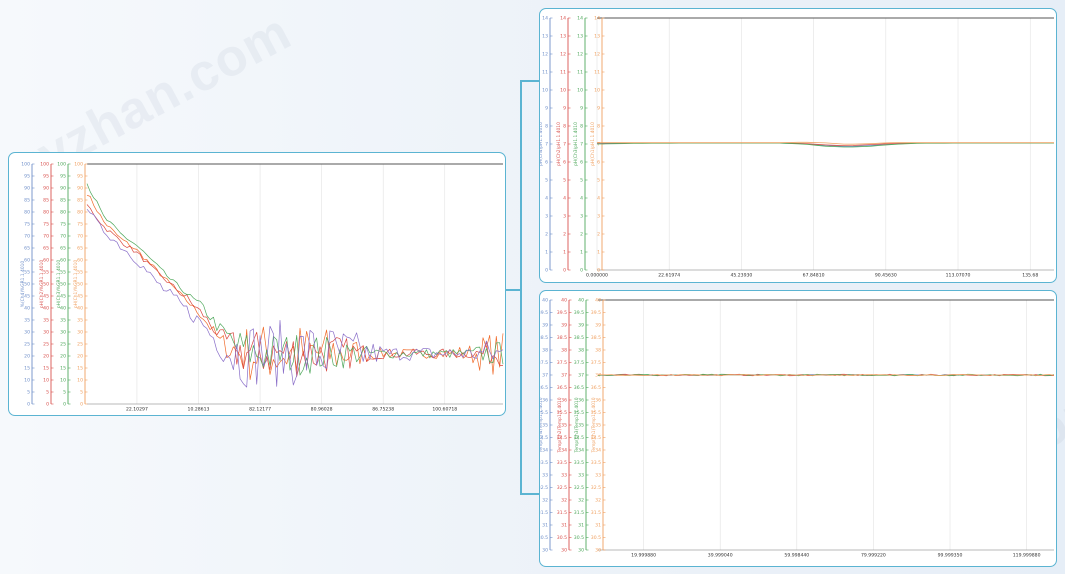  What do you see at coordinates (581, 476) in the screenshot?
I see `y-tick-label: 33` at bounding box center [581, 476].